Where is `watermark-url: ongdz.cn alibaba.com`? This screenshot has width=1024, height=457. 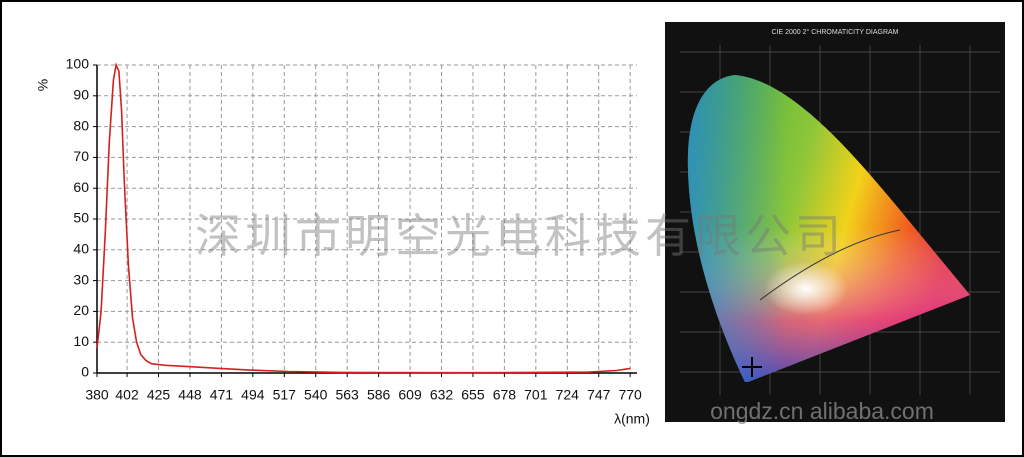
watermark-url: ongdz.cn alibaba.com is located at coordinates (822, 411).